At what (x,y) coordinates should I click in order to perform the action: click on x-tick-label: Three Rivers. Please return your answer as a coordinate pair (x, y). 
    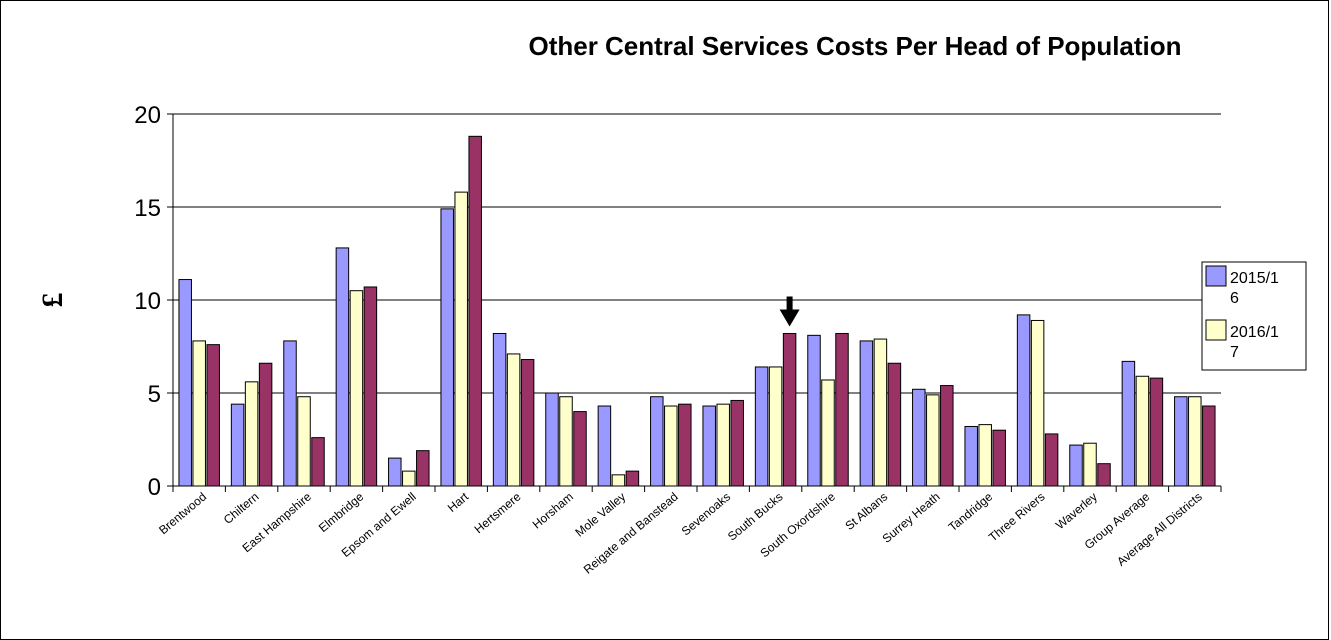
    Looking at the image, I should click on (1017, 517).